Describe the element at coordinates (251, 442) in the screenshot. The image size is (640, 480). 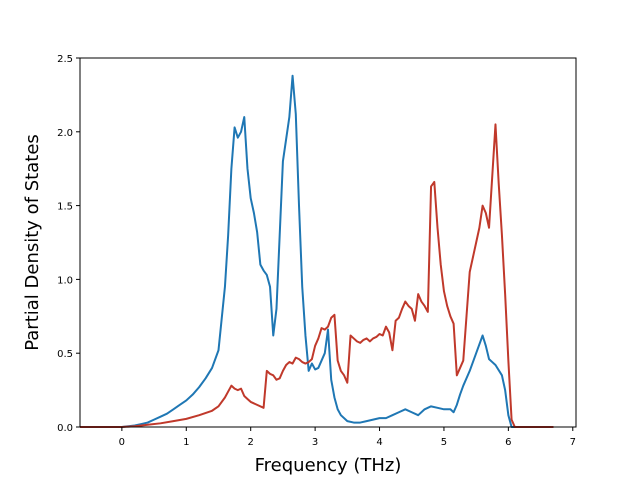
I see `x-tick-label: 2` at that location.